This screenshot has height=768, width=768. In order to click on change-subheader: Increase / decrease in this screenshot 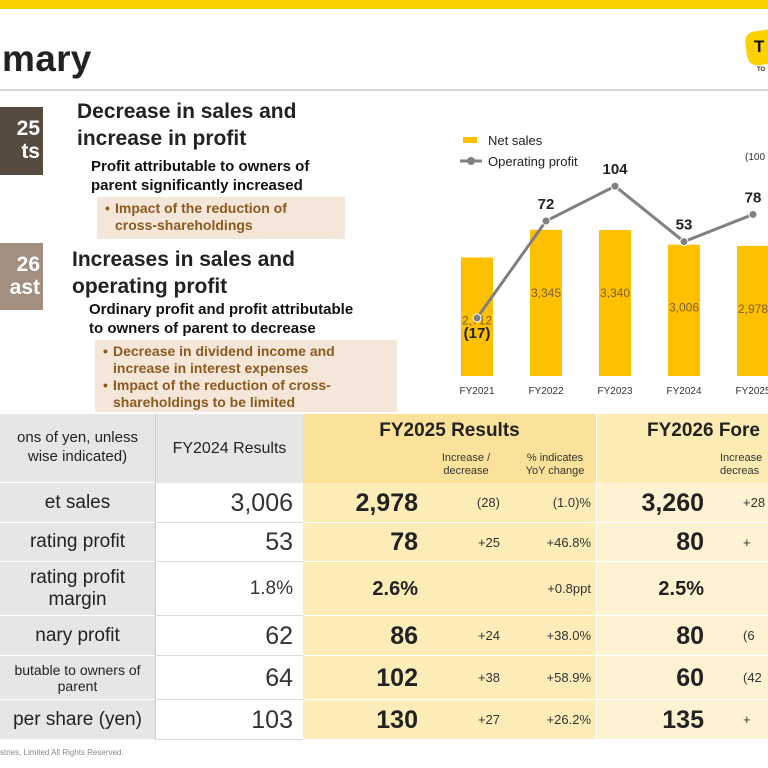, I will do `click(466, 465)`.